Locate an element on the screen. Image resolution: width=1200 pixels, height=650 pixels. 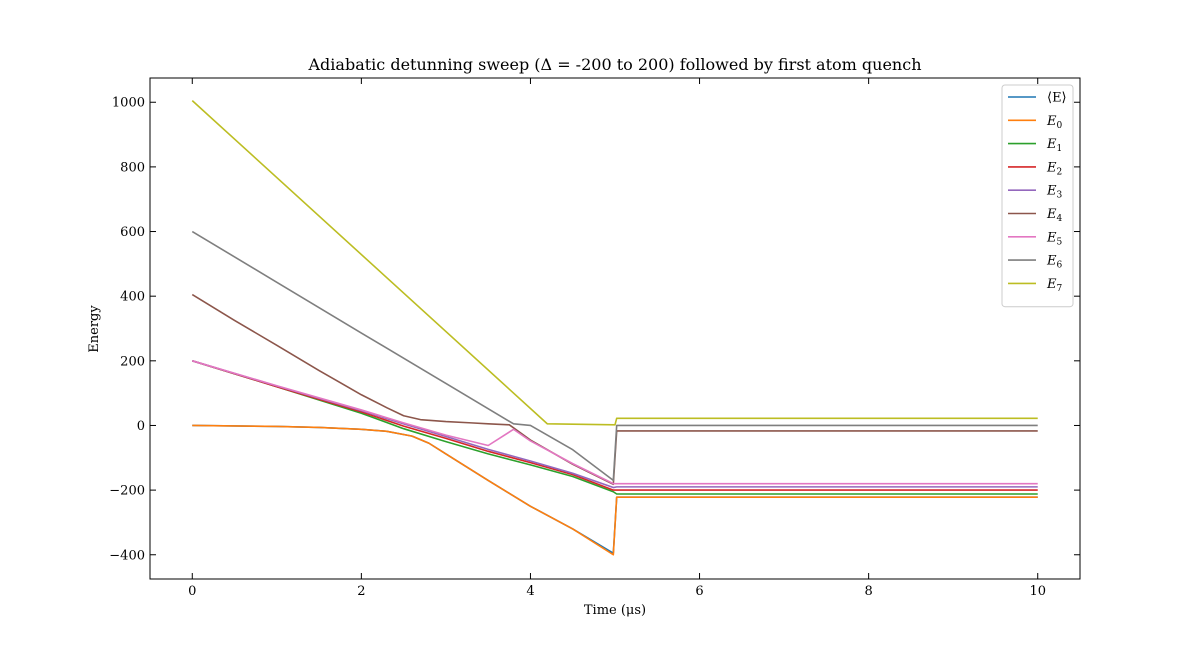
y-tick-label: −400 is located at coordinates (127, 555).